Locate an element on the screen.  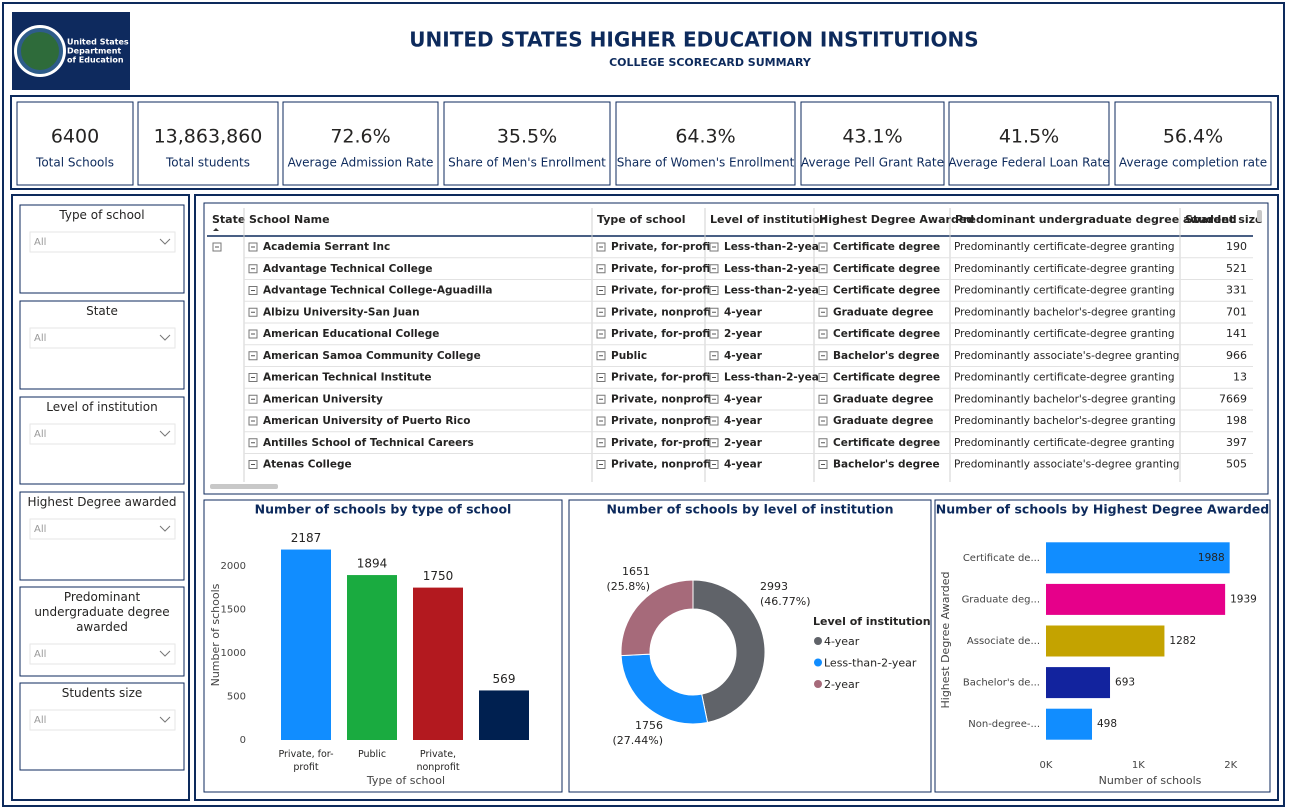
percent-label: (25.8%) is located at coordinates (628, 586).